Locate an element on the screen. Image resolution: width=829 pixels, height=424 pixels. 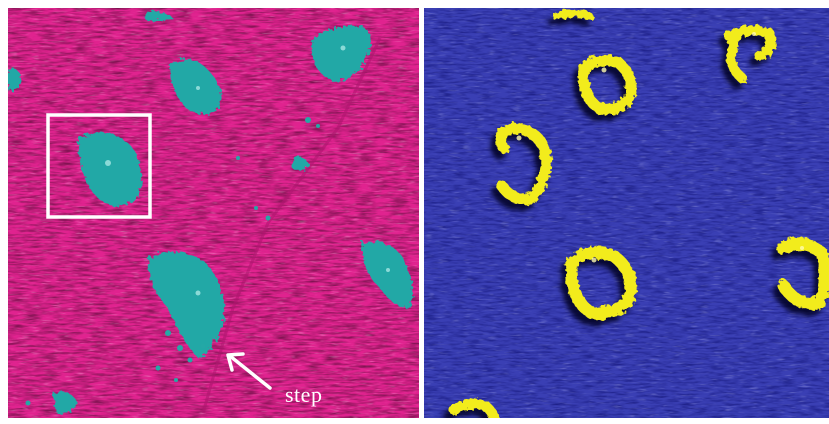
step-arrow is located at coordinates (249, 371).